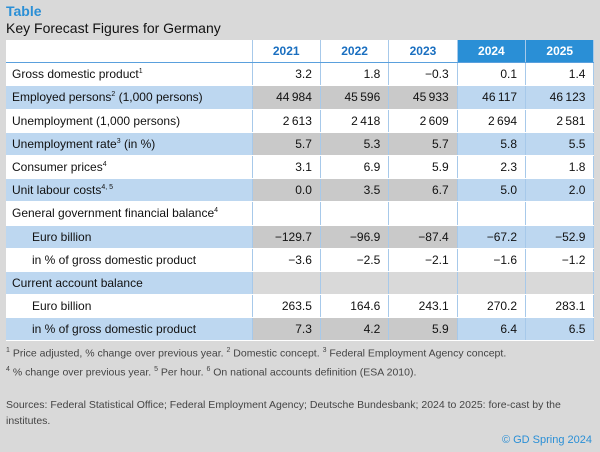  Describe the element at coordinates (355, 121) in the screenshot. I see `value-cell: 2 418` at that location.